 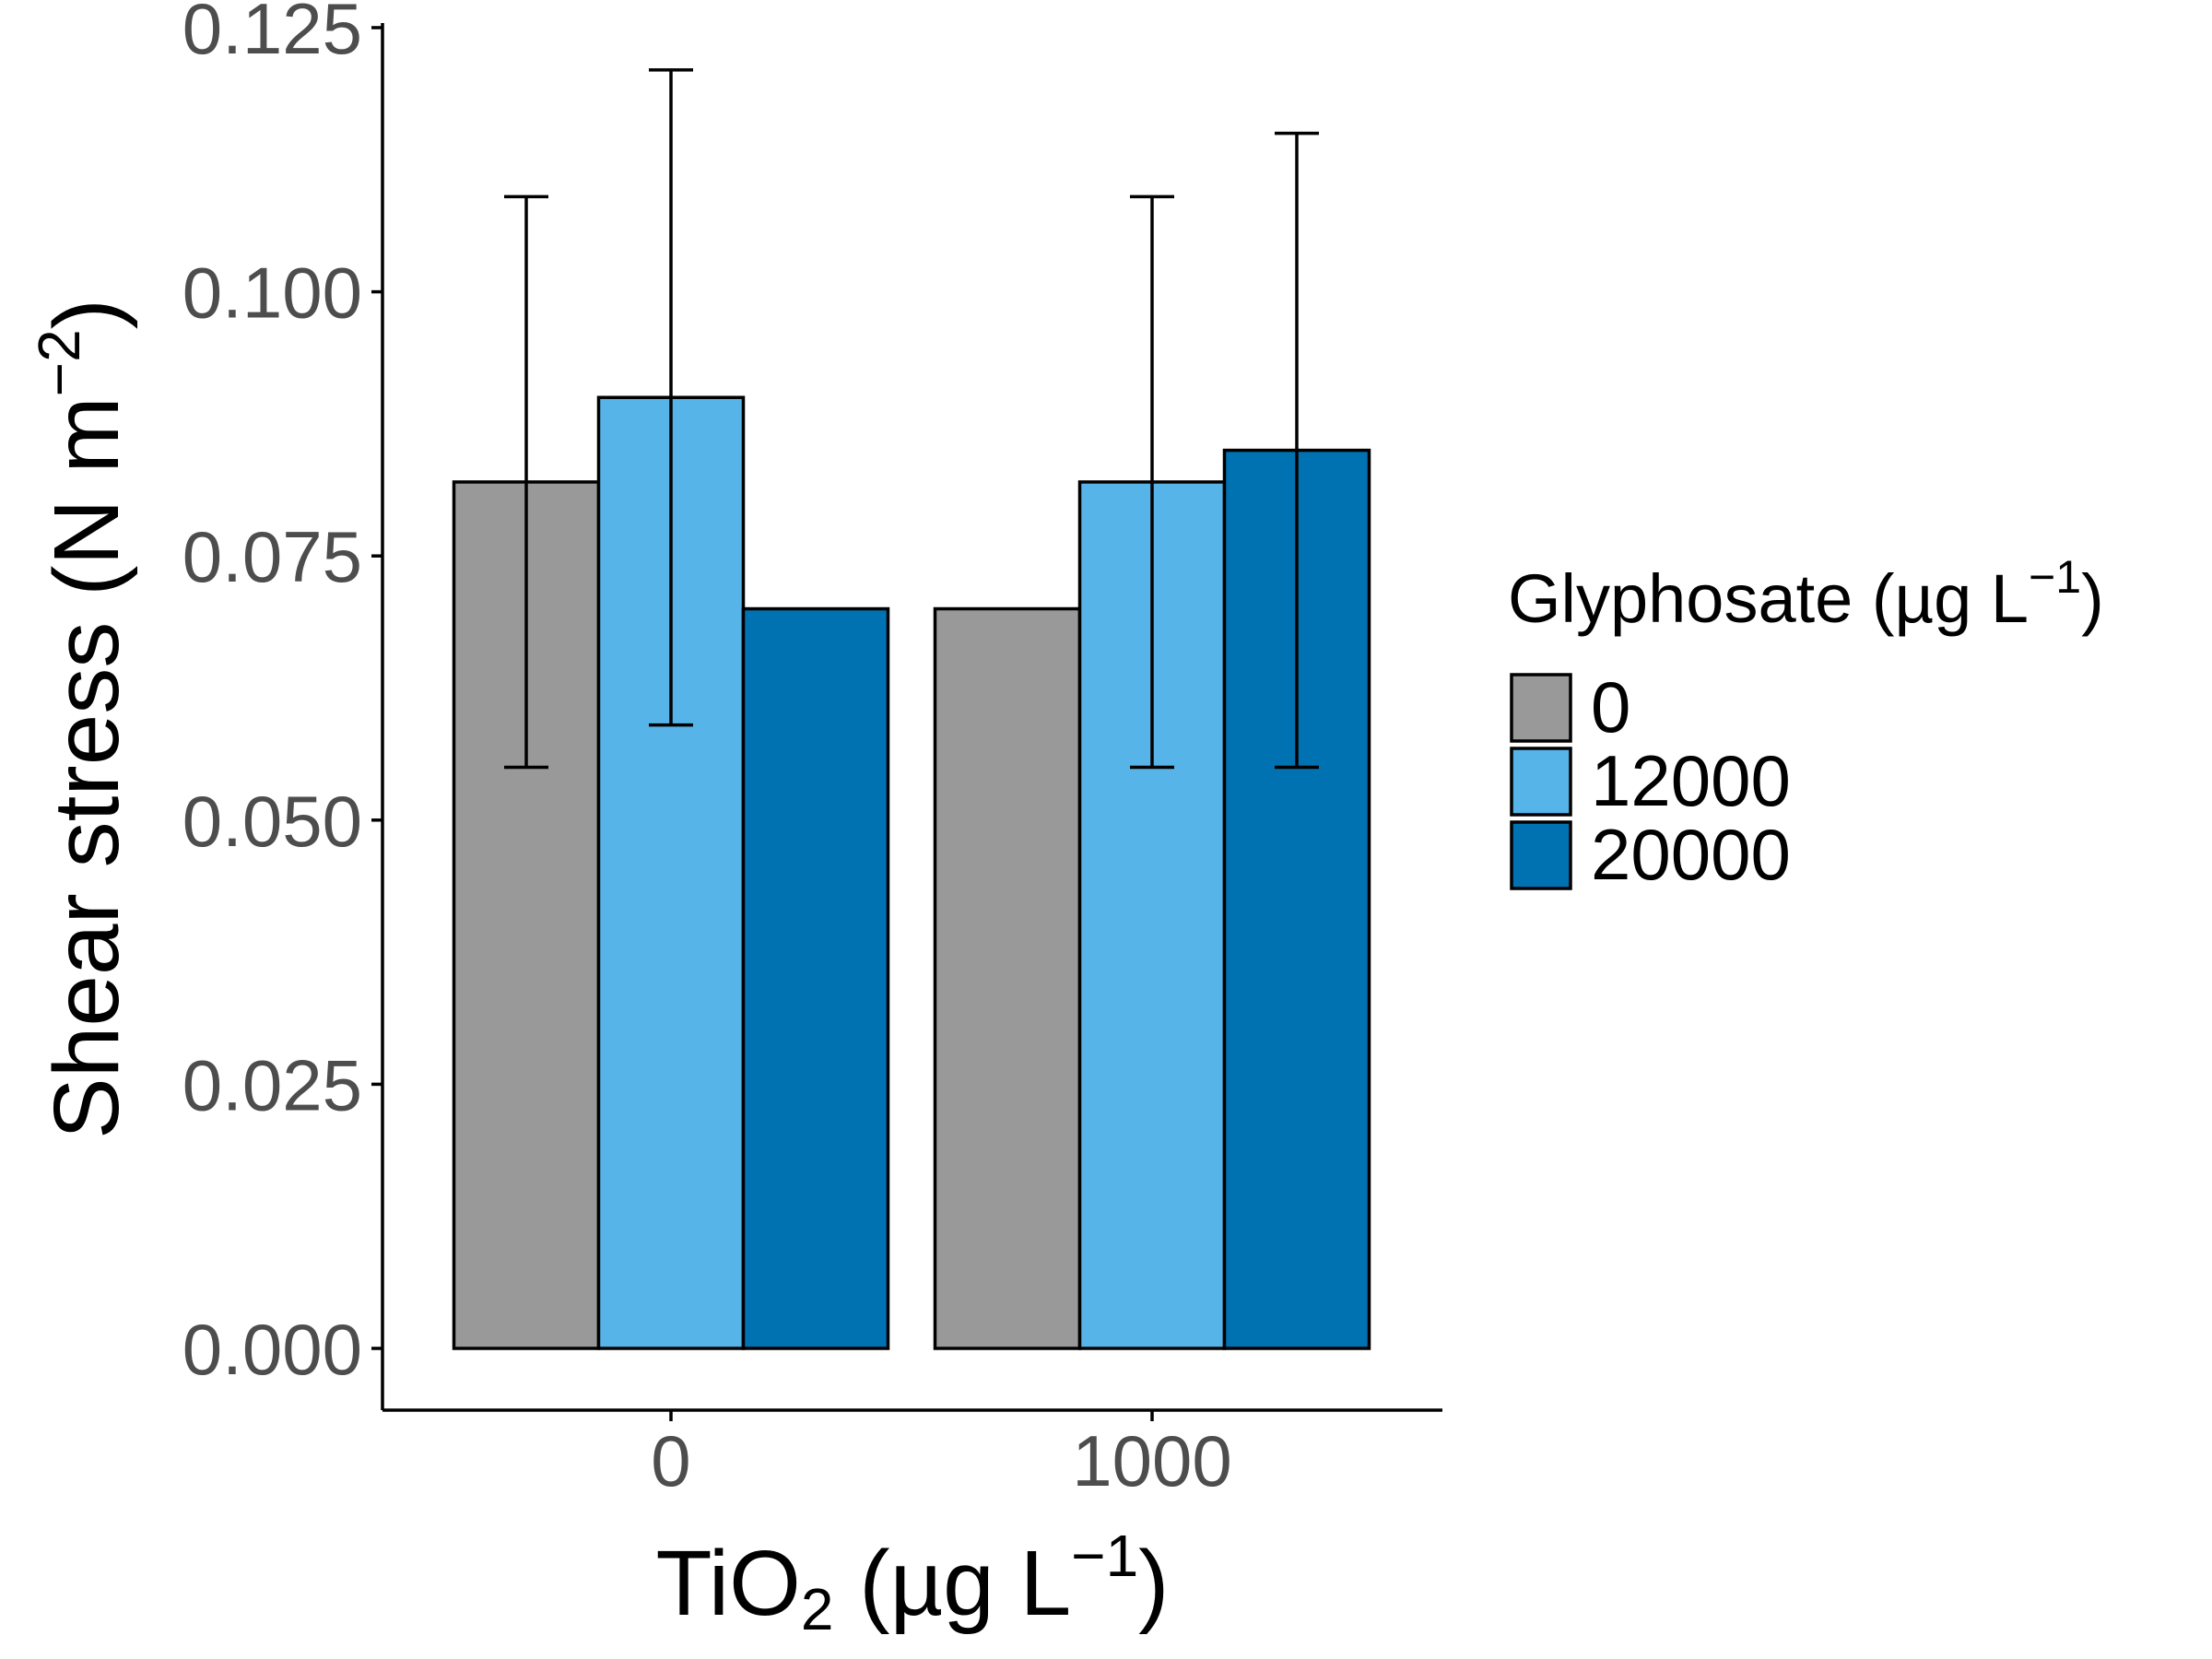 What do you see at coordinates (1152, 1460) in the screenshot?
I see `x-tick-label: 1000` at bounding box center [1152, 1460].